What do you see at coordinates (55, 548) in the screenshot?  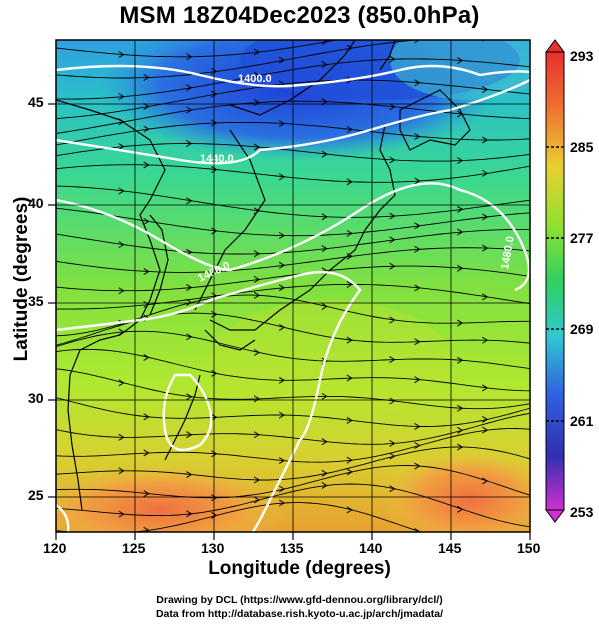 I see `x-tick-label: 120` at bounding box center [55, 548].